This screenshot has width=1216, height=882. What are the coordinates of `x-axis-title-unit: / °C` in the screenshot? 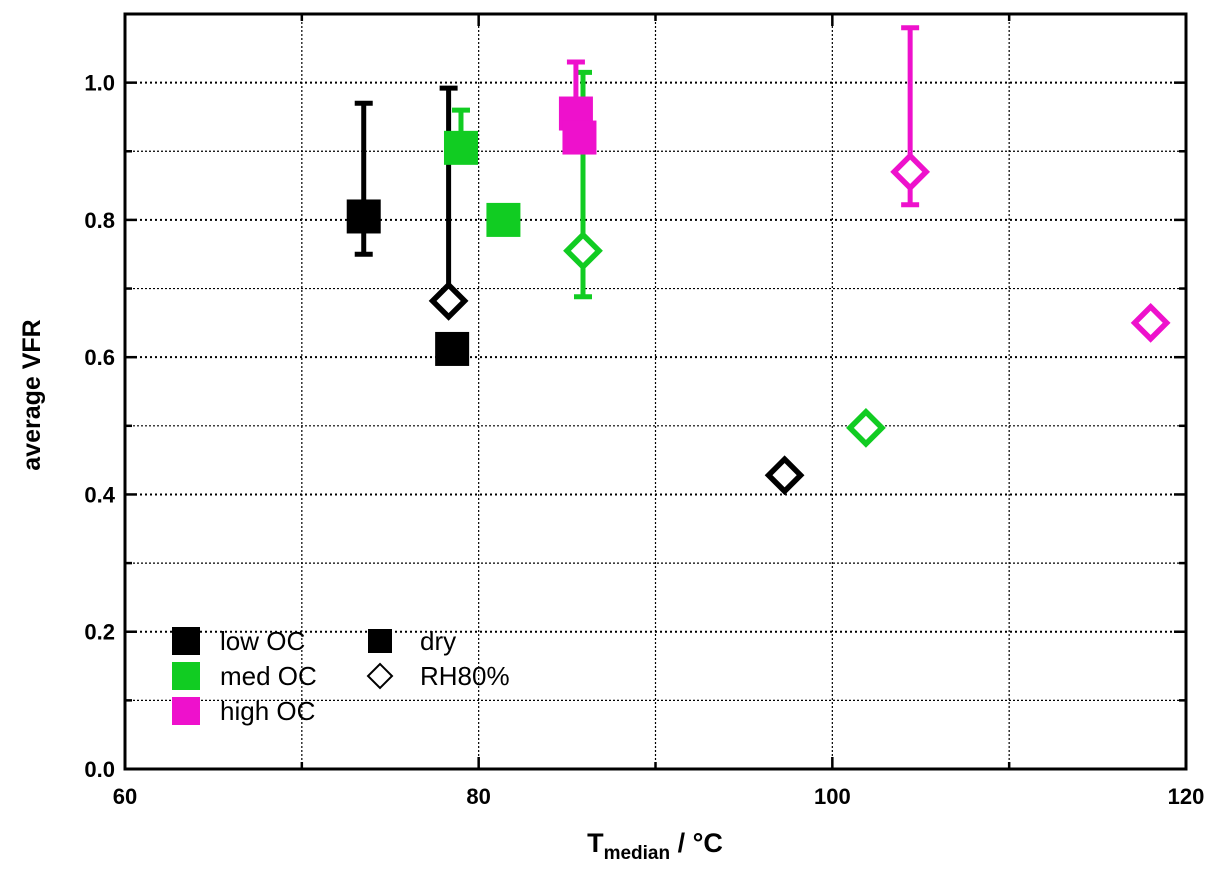 It's located at (696, 843).